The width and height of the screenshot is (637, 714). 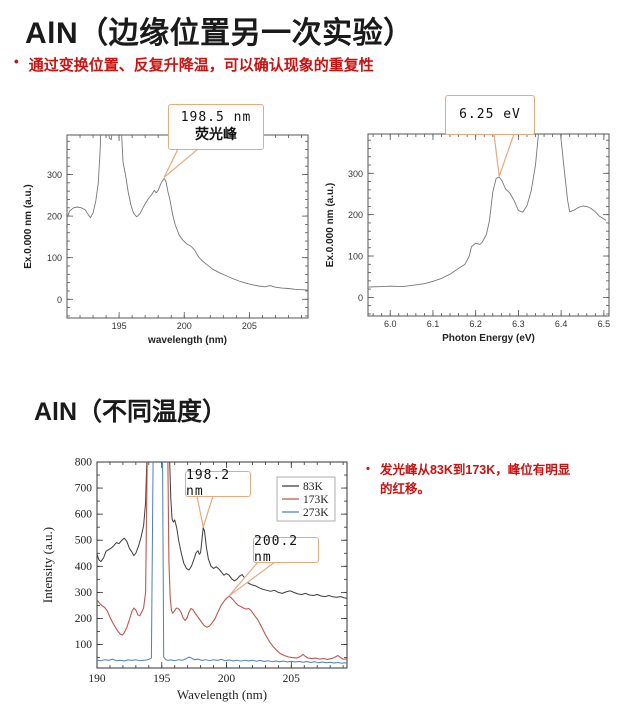 What do you see at coordinates (84, 515) in the screenshot?
I see `svg-text: 600` at bounding box center [84, 515].